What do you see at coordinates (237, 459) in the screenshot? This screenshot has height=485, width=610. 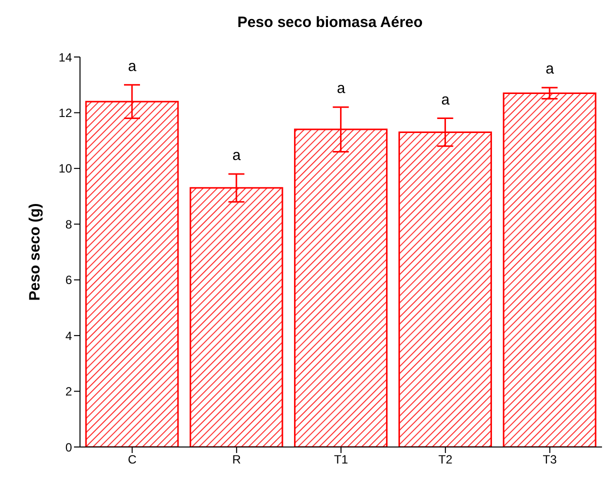 I see `x-tick-label: R` at bounding box center [237, 459].